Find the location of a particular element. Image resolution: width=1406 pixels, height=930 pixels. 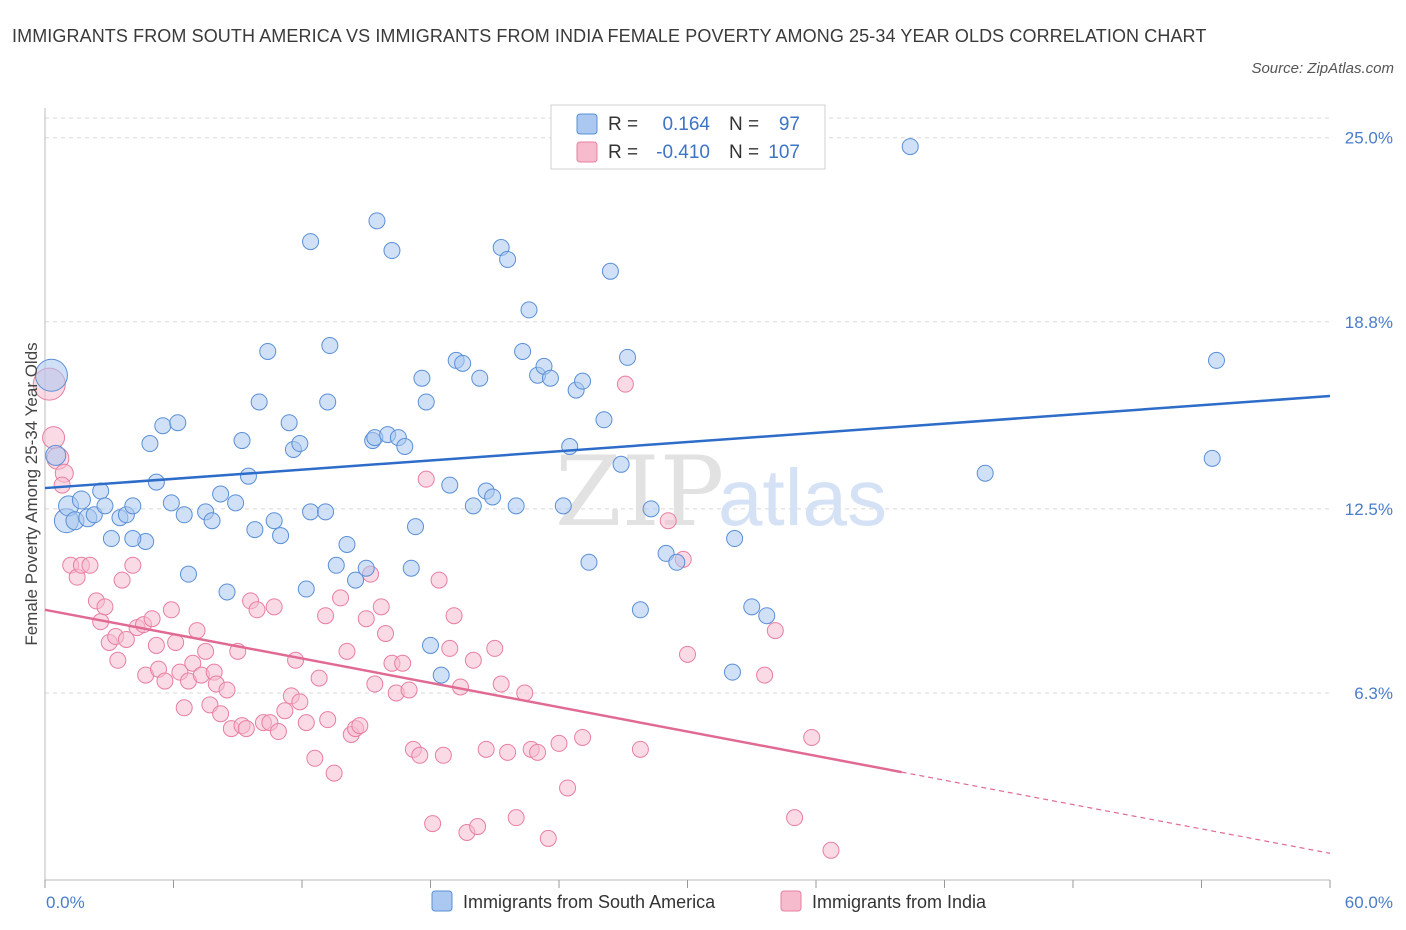

y-tick-label: 6.3% is located at coordinates (1373, 693).